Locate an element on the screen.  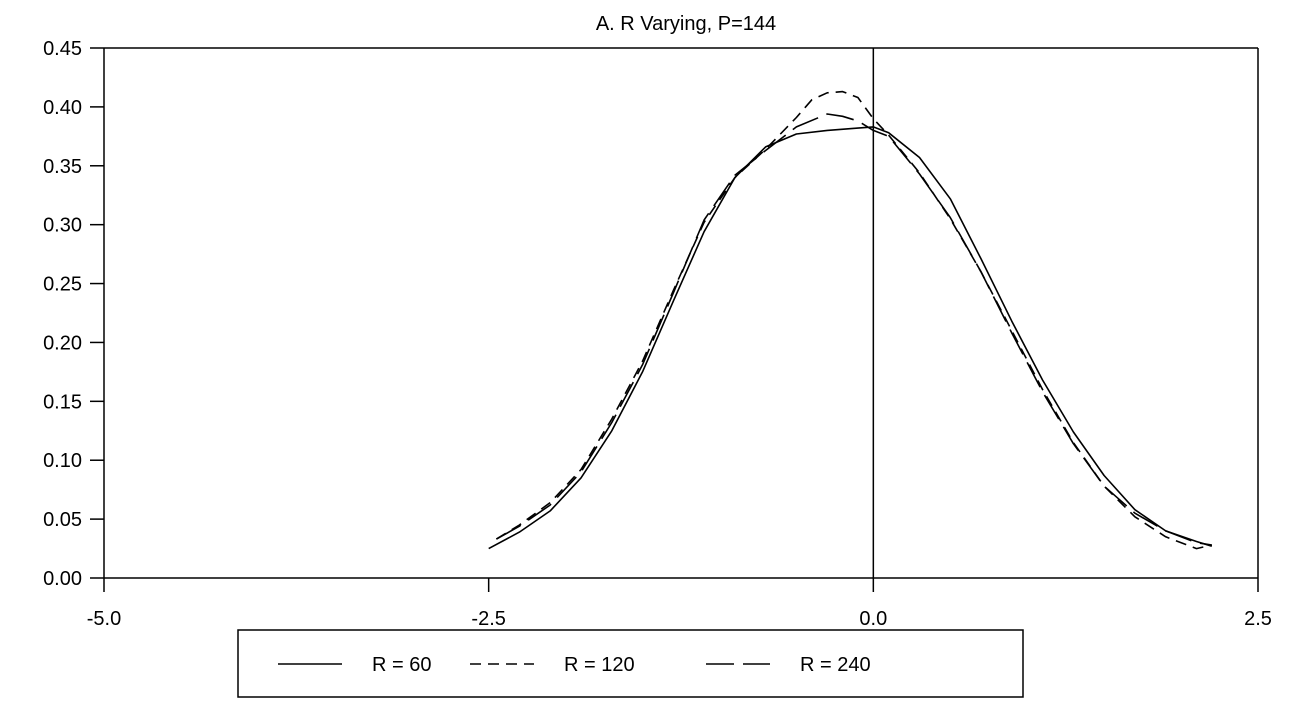
x-tick-label: 0.0 is located at coordinates (873, 619).